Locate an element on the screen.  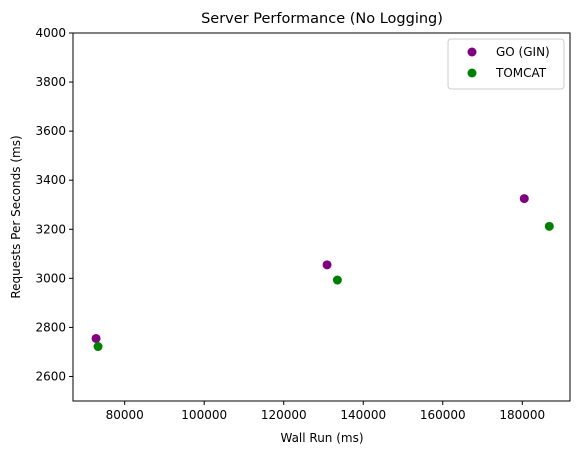
x-tick-label: 100000 is located at coordinates (204, 415).